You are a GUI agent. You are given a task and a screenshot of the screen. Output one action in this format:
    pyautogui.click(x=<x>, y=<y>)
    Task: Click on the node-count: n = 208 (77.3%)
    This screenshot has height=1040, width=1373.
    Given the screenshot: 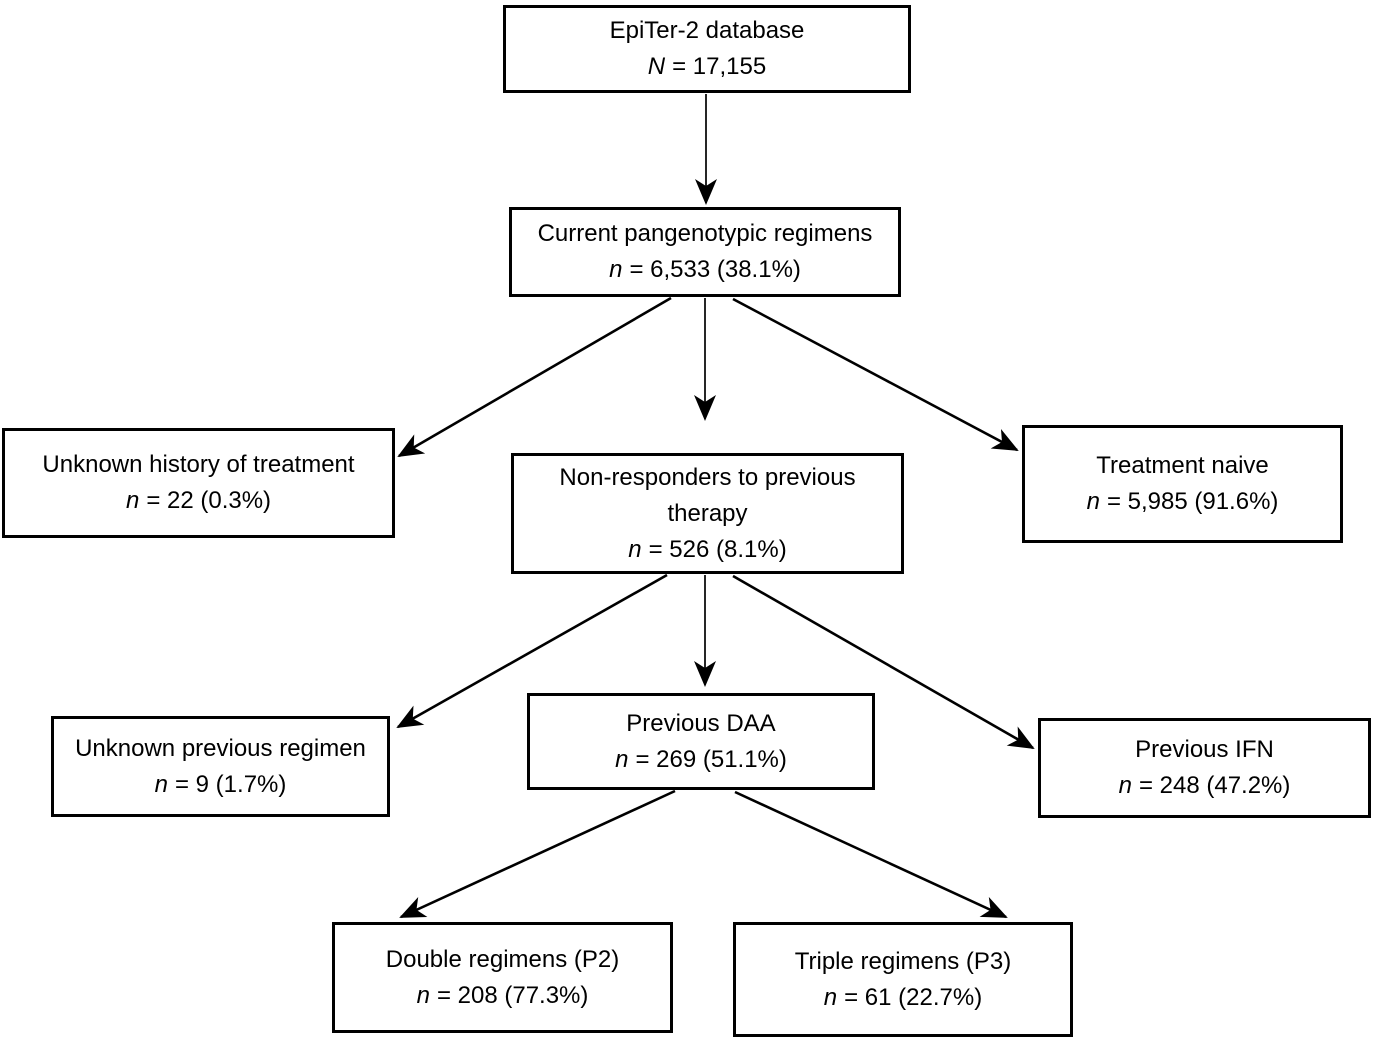 What is the action you would take?
    pyautogui.click(x=503, y=996)
    